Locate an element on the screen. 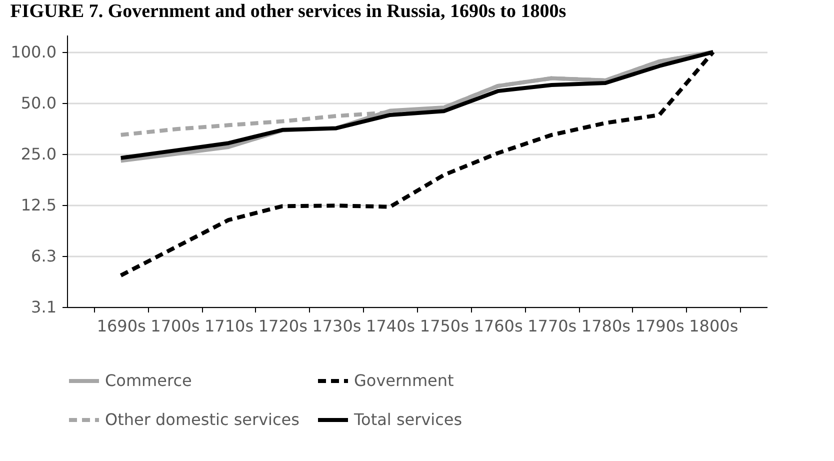 The image size is (834, 461). x-tick-label: 1750s is located at coordinates (444, 326).